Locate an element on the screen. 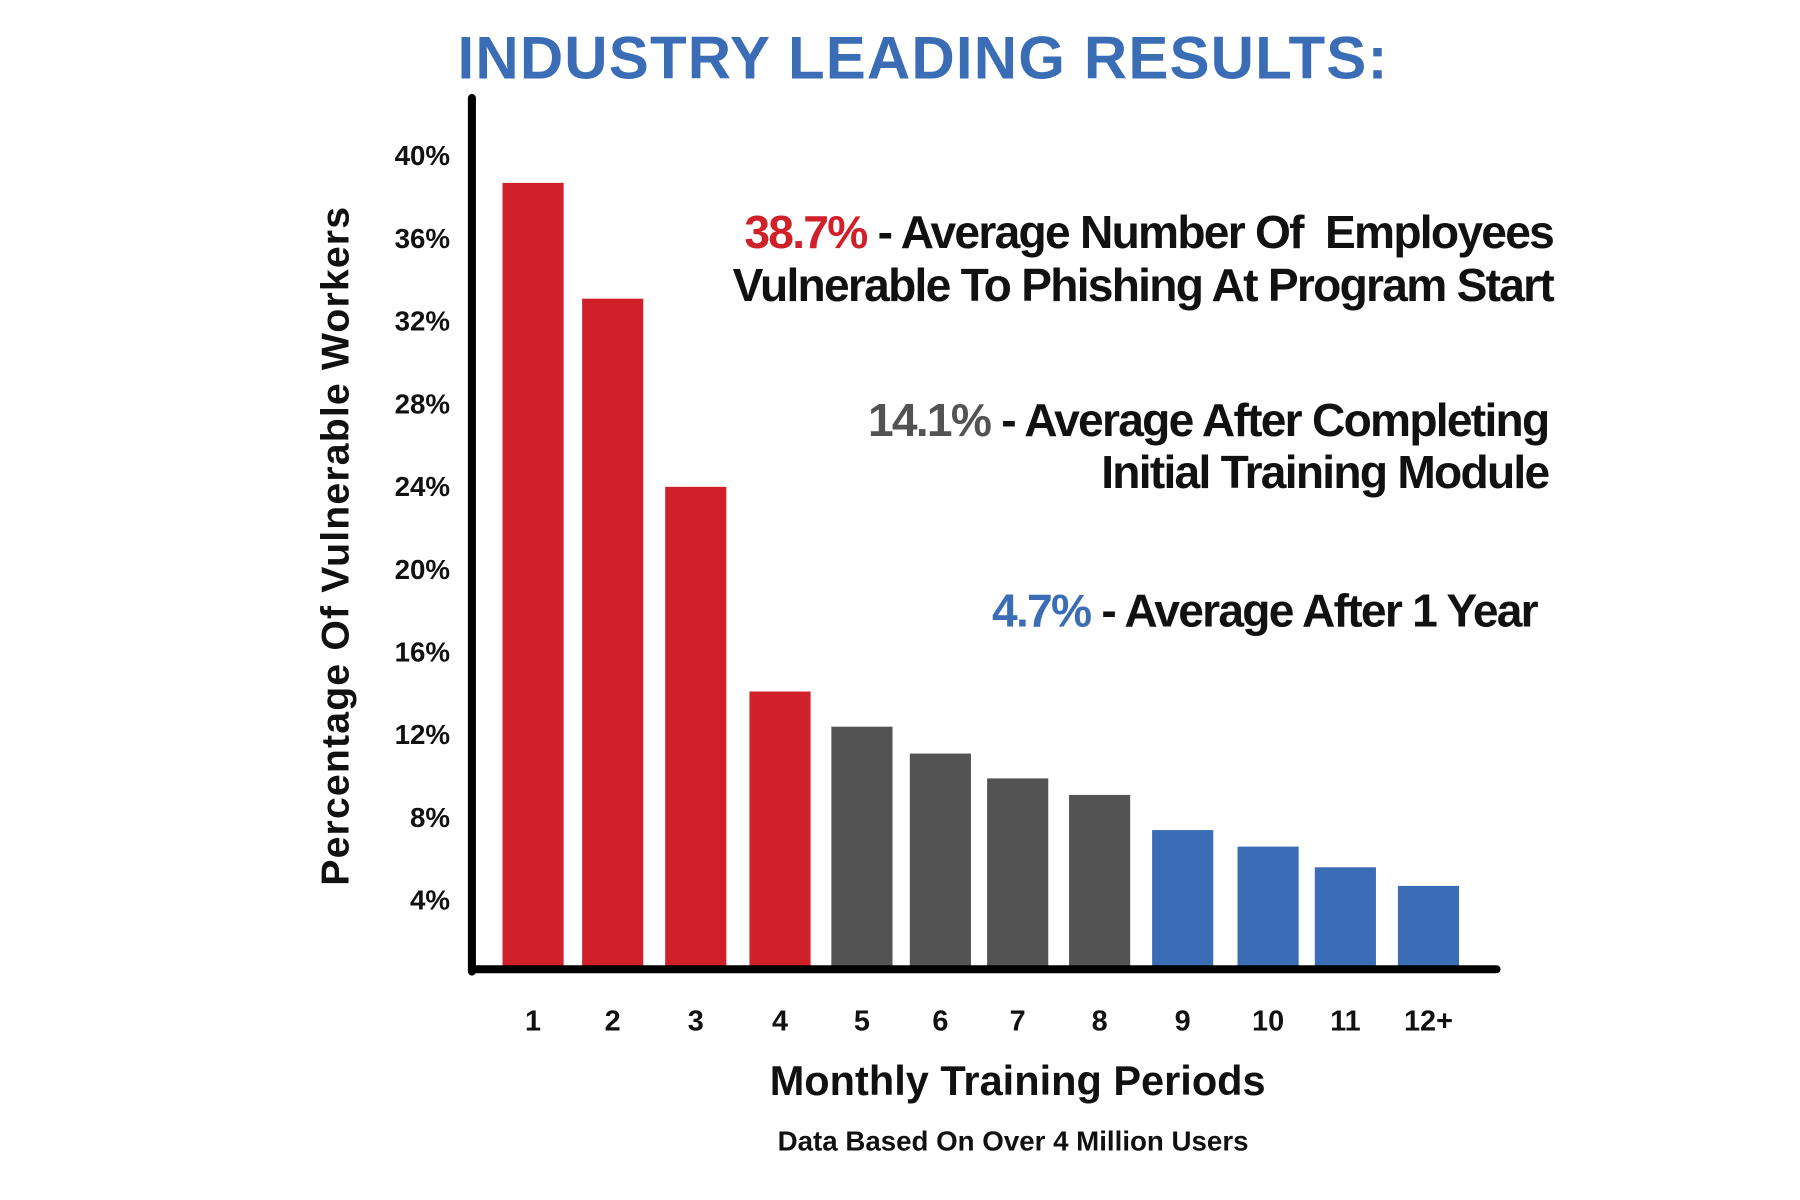  y-tick-label: 24% is located at coordinates (422, 486).